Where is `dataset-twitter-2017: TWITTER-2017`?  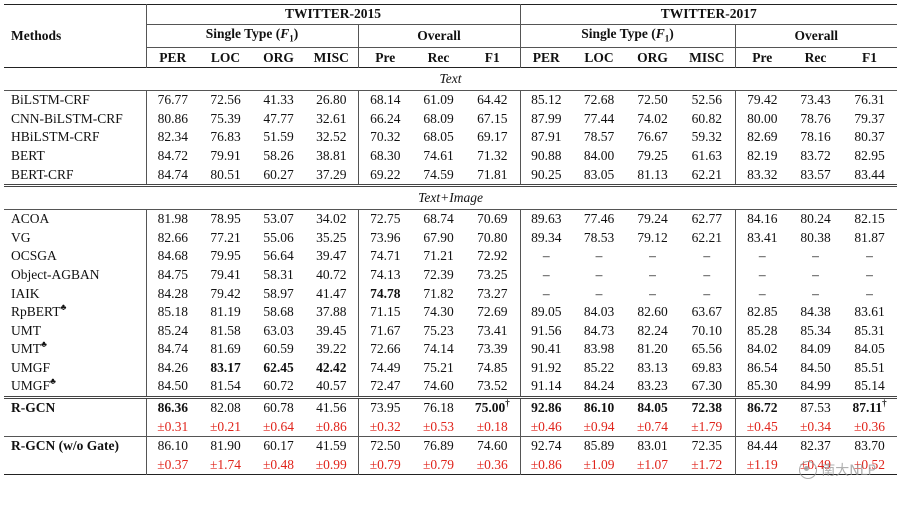 dataset-twitter-2017: TWITTER-2017 is located at coordinates (708, 14).